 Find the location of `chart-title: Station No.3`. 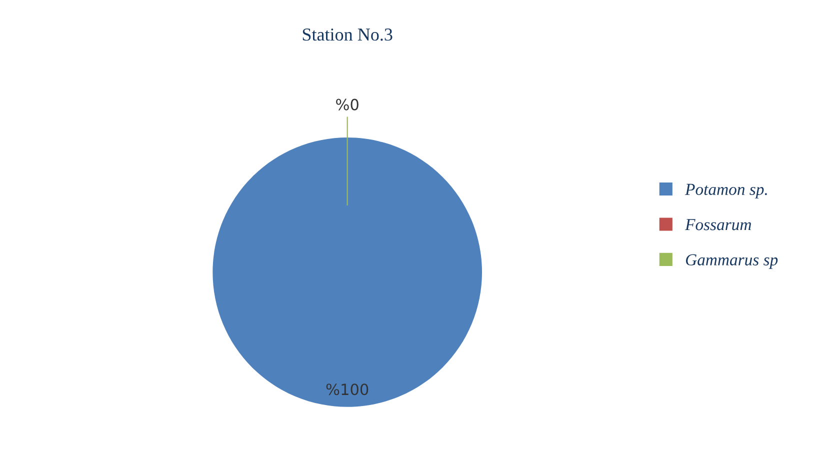

chart-title: Station No.3 is located at coordinates (347, 34).